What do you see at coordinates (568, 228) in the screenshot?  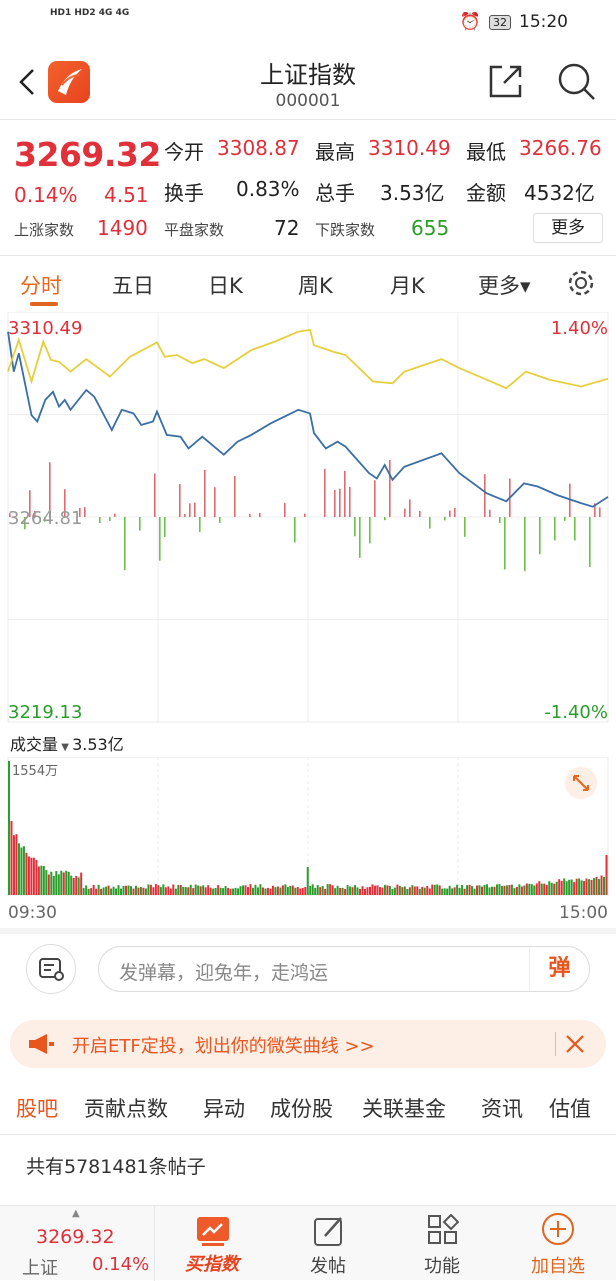 I see `more-button: 更多` at bounding box center [568, 228].